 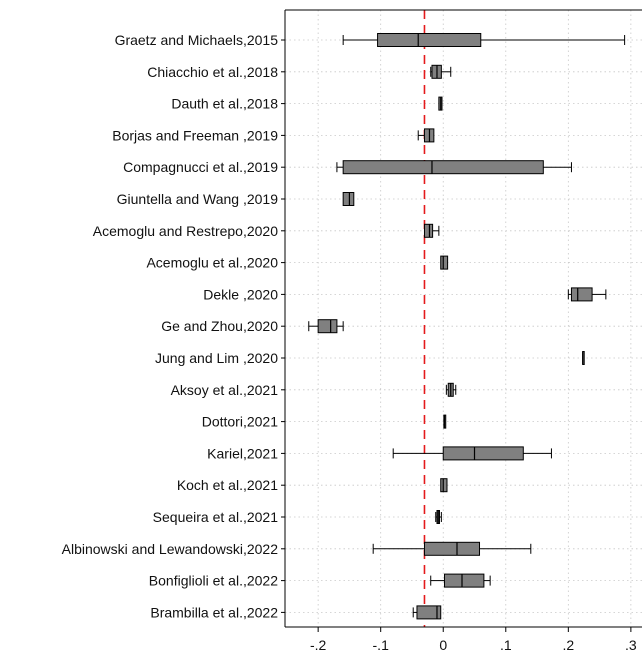 I want to click on category-label: Acemoglu and Restrepo,2020, so click(x=185, y=231).